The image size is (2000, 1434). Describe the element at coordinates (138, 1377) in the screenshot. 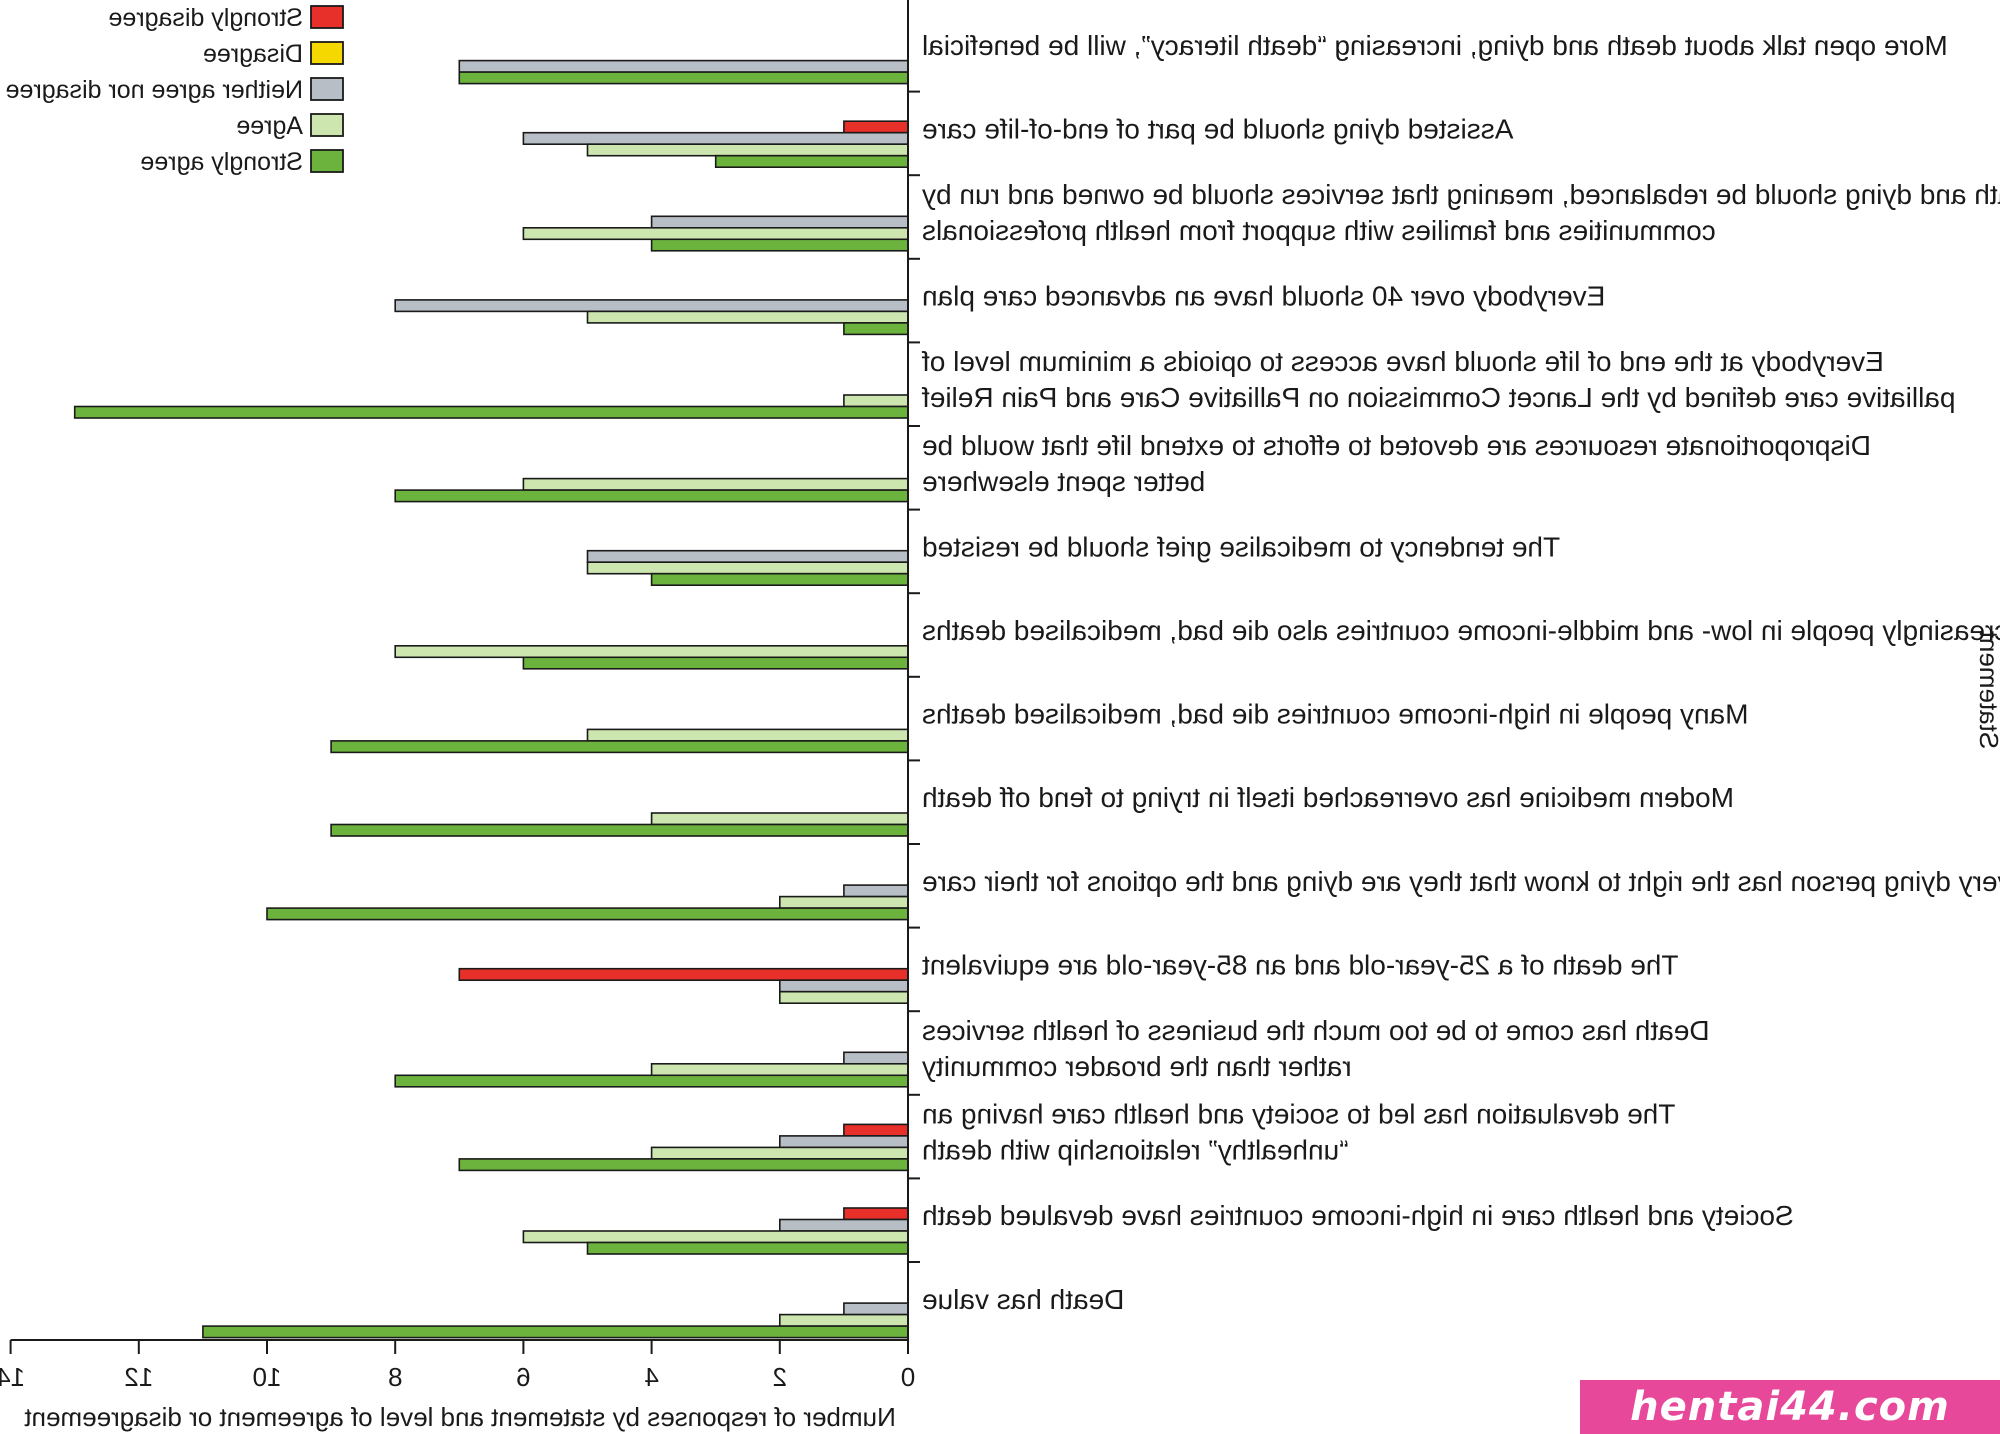

I see `x-tick-label: 12` at that location.